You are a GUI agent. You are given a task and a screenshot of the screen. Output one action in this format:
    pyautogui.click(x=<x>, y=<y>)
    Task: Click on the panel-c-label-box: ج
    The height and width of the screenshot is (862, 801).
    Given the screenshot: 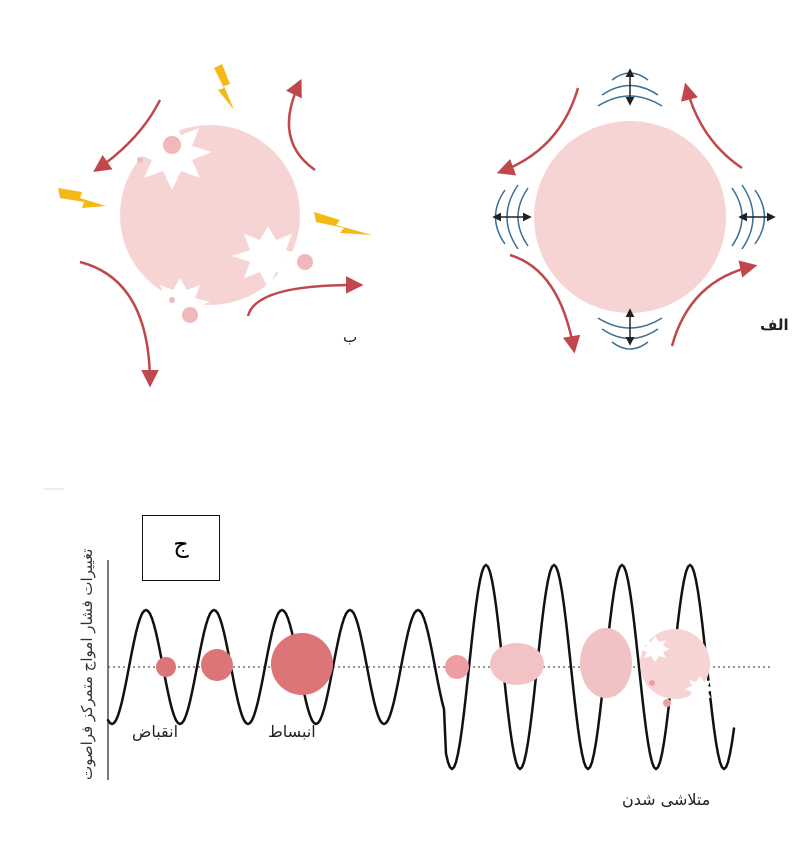 What is the action you would take?
    pyautogui.click(x=181, y=548)
    